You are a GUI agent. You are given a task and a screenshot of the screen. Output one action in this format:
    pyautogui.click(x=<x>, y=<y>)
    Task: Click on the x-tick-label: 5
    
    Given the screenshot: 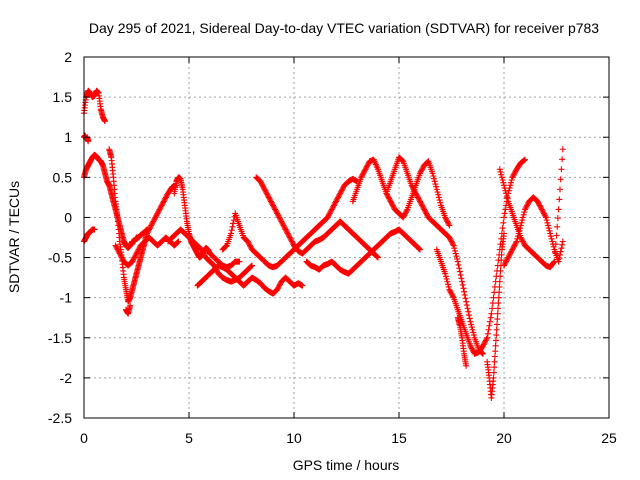 What is the action you would take?
    pyautogui.click(x=189, y=438)
    